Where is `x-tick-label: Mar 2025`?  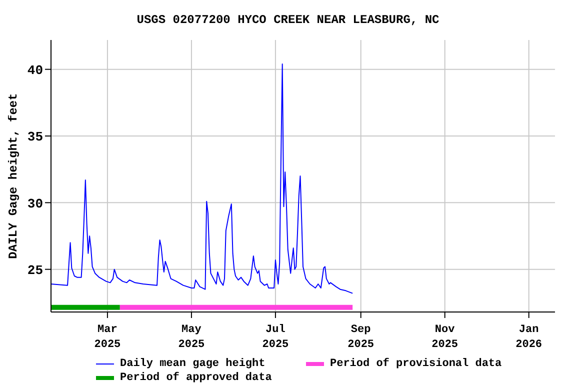
x-tick-label: Mar 2025 is located at coordinates (108, 337).